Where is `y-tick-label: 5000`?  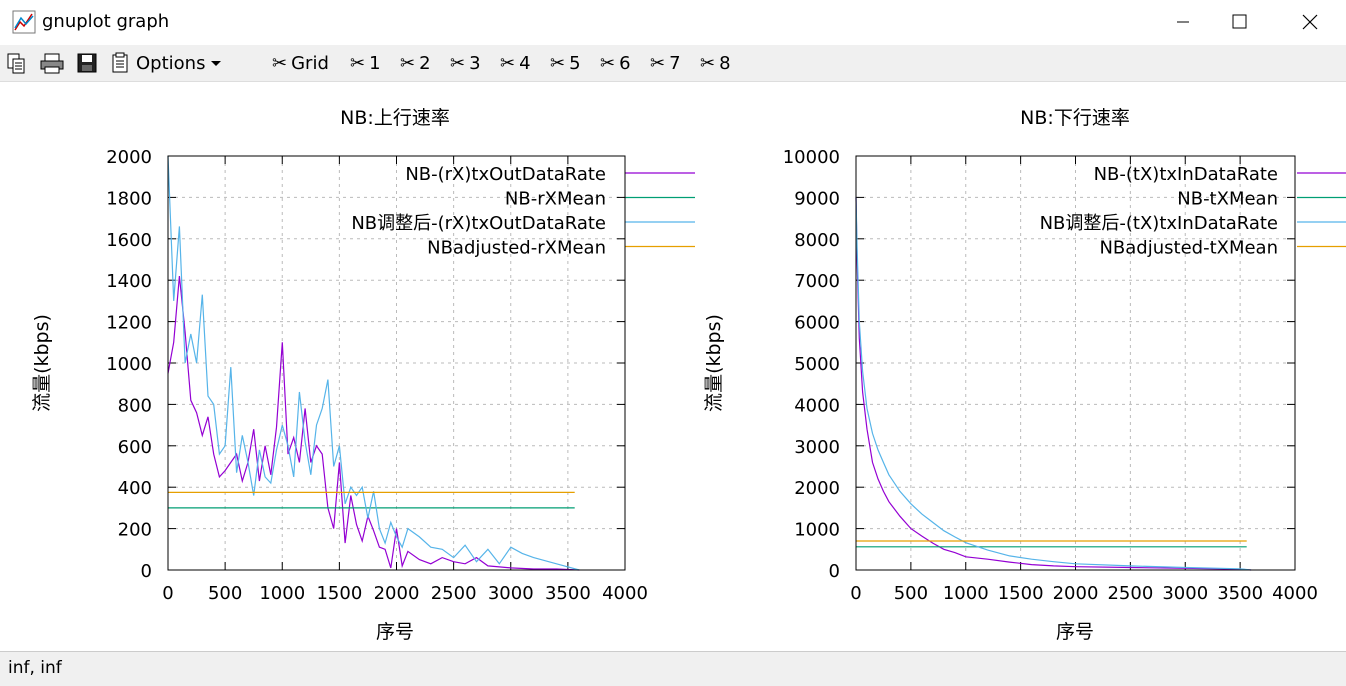
y-tick-label: 5000 is located at coordinates (817, 364).